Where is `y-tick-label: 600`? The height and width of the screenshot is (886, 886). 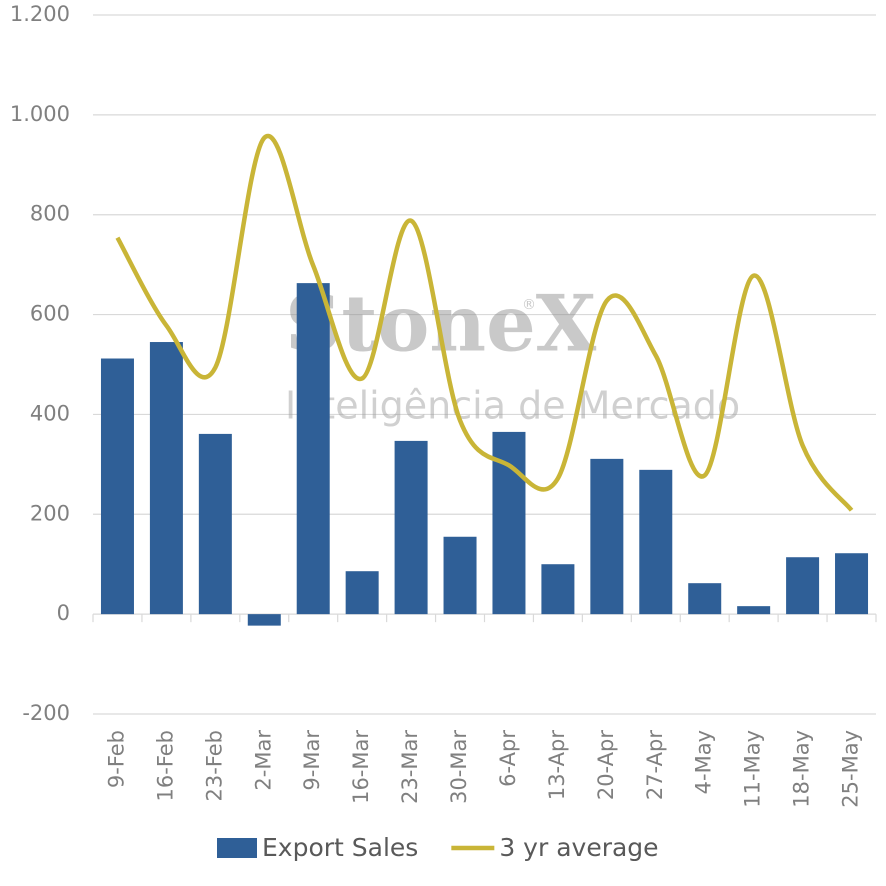 y-tick-label: 600 is located at coordinates (50, 314).